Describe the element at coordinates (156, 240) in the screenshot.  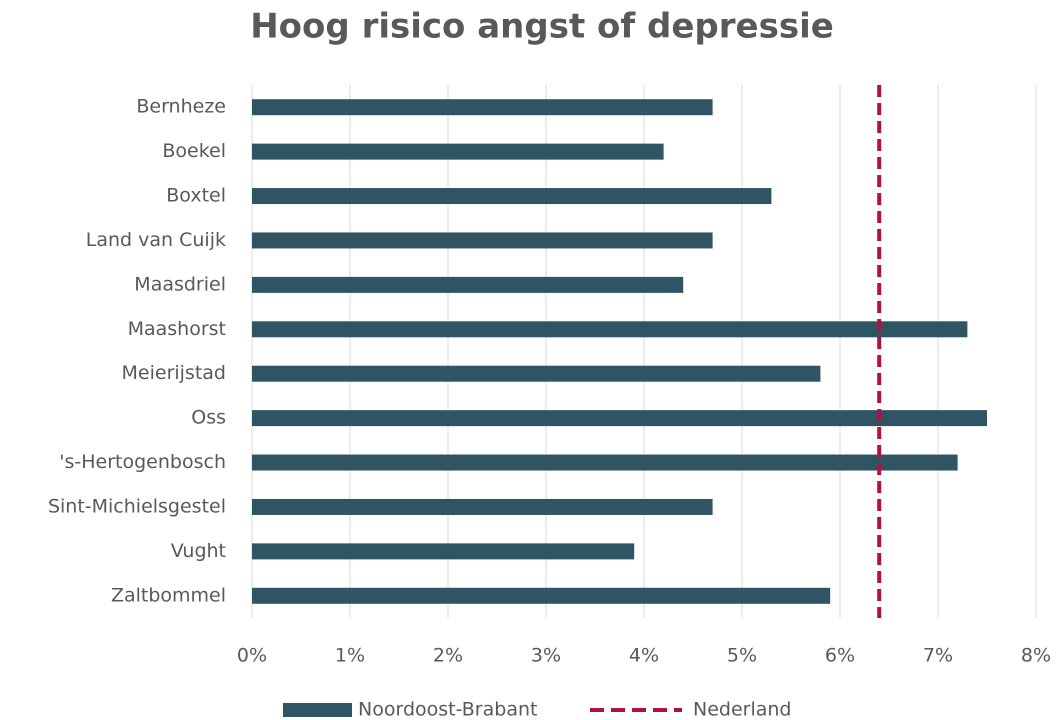
I see `y-tick-label: Land van Cuijk` at that location.